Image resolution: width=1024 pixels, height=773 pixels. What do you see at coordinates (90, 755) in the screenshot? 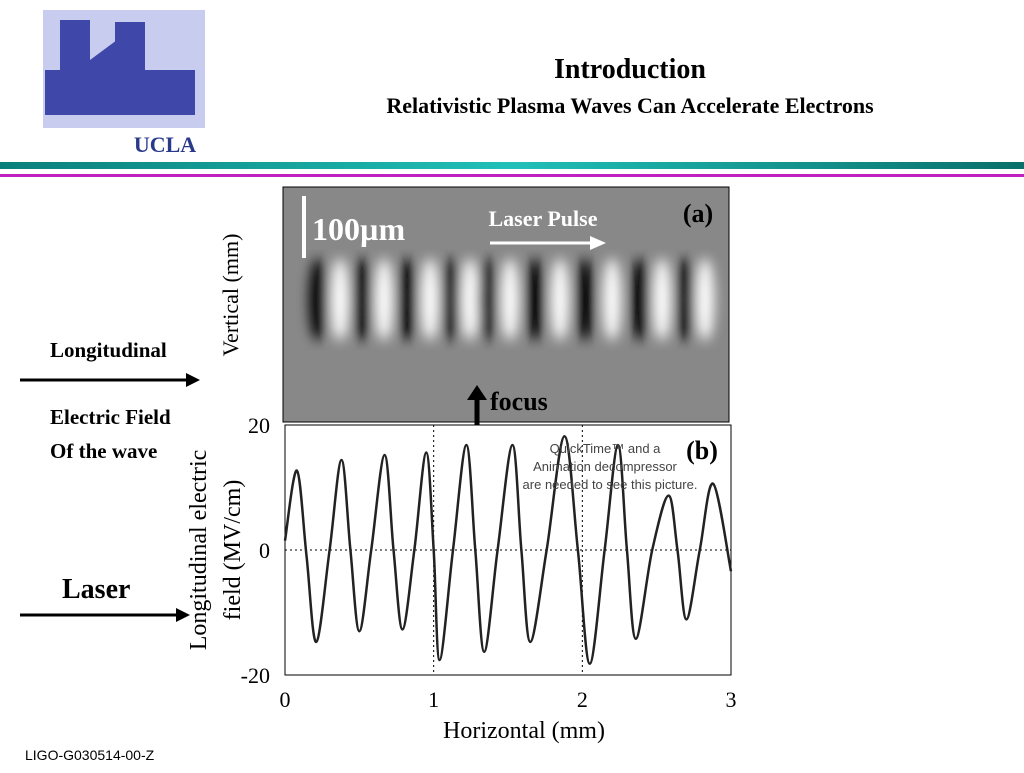
I see `footer: LIGO-G030514-00-Z` at bounding box center [90, 755].